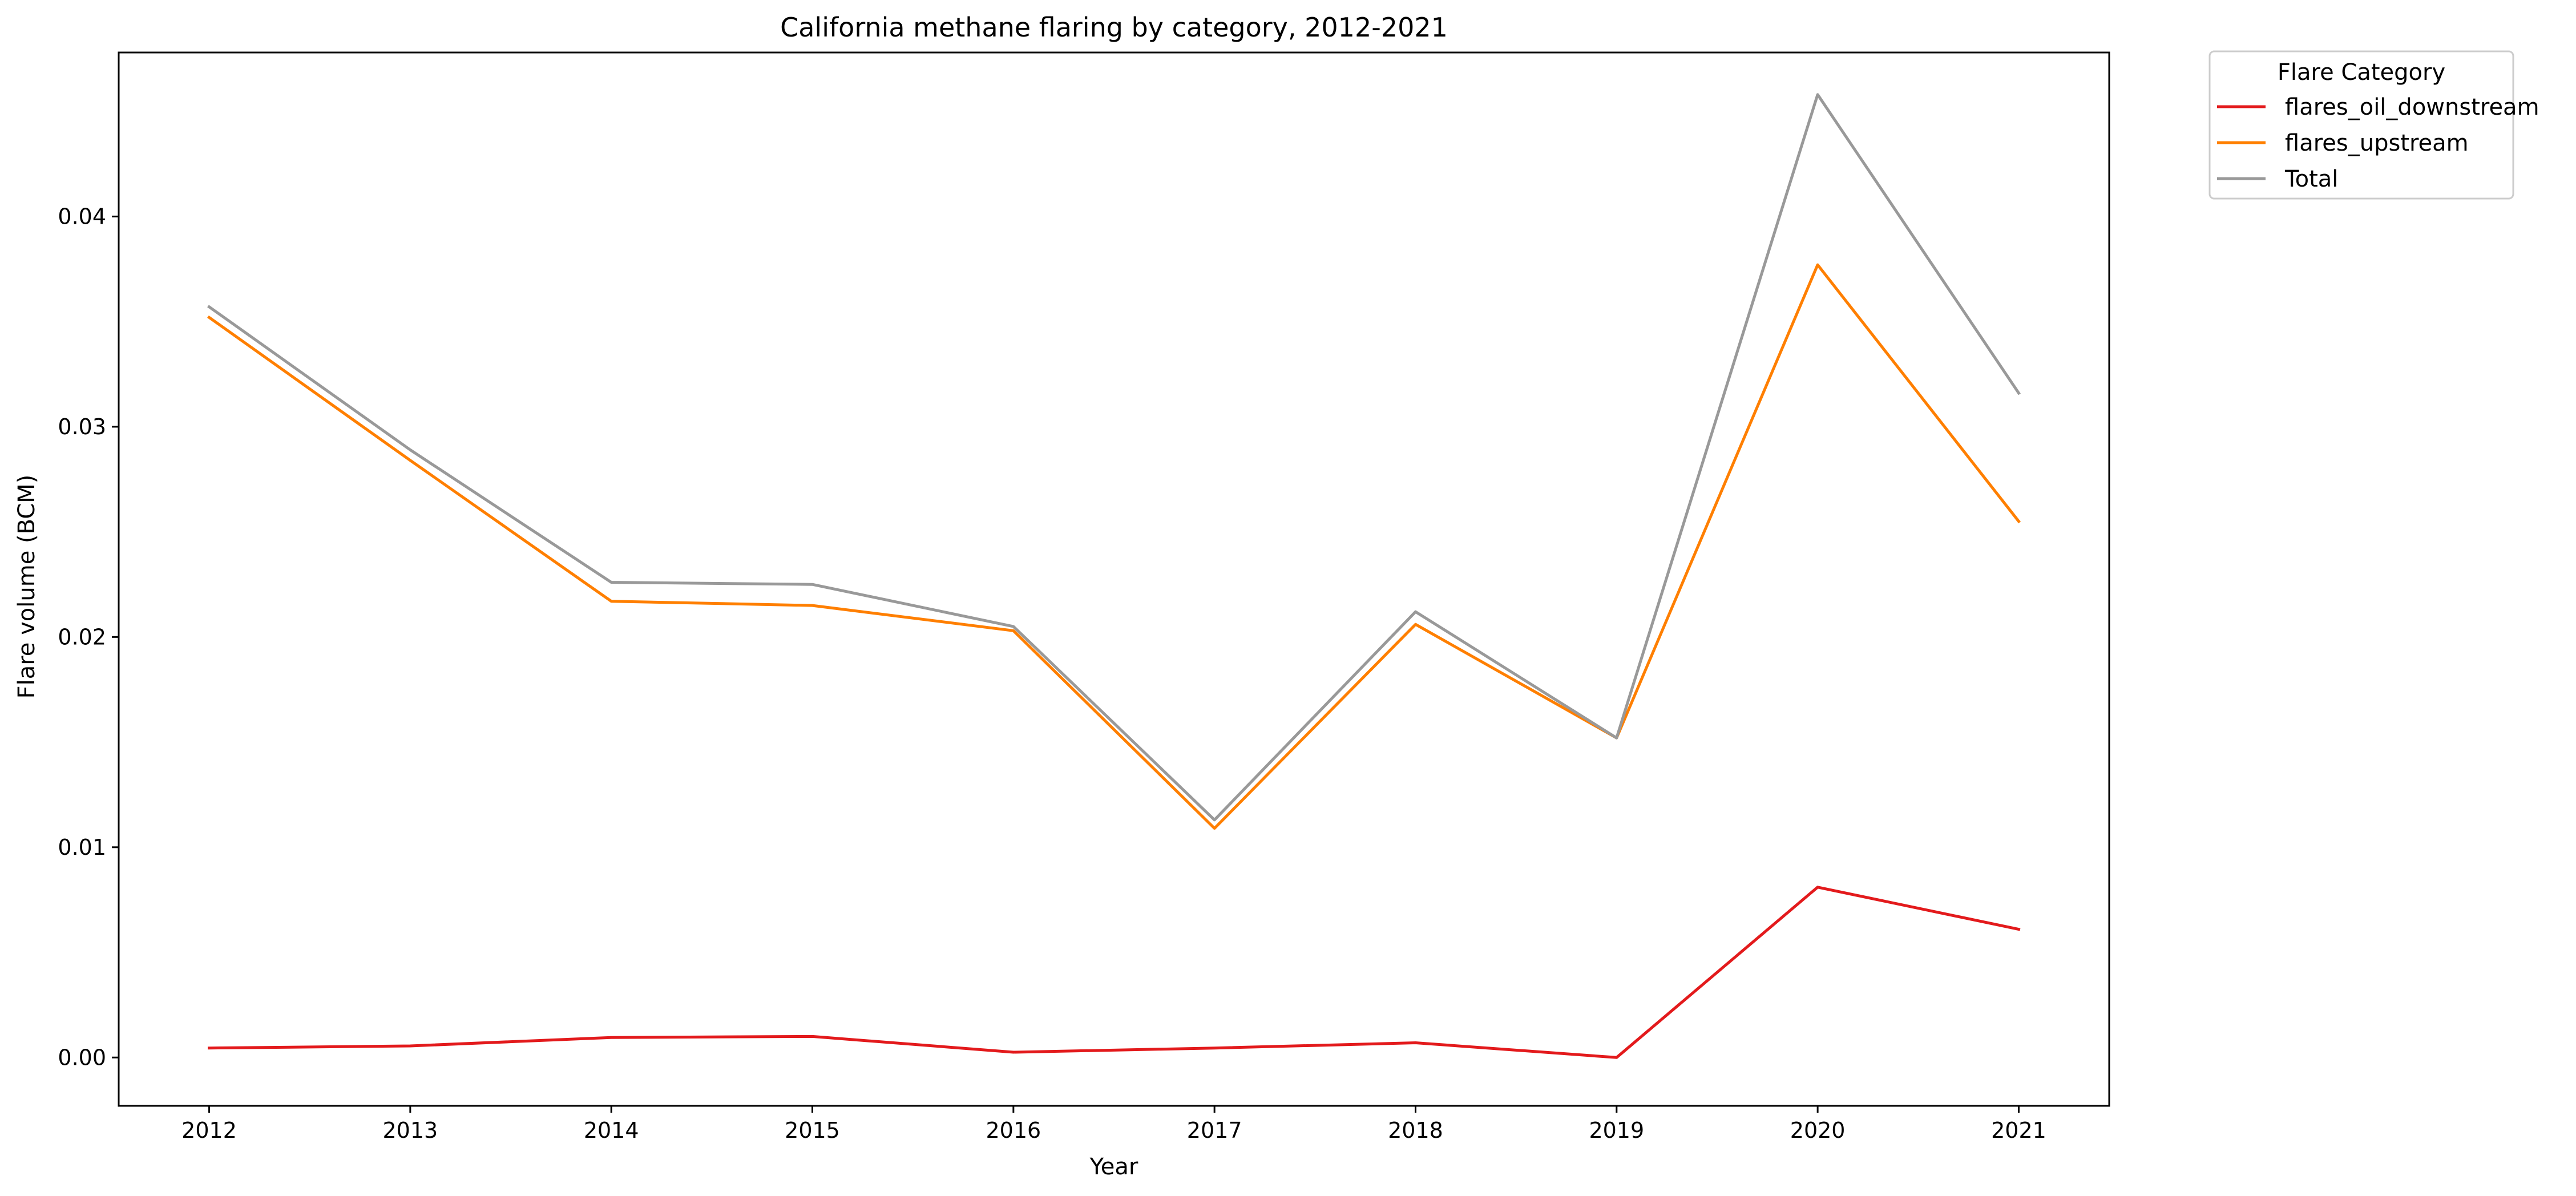  Describe the element at coordinates (82, 1057) in the screenshot. I see `y-tick-label: 0.00` at that location.